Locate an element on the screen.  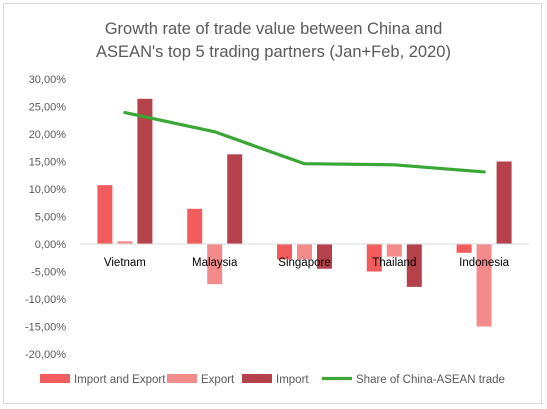
y-tick-label: 20,00% is located at coordinates (48, 135).